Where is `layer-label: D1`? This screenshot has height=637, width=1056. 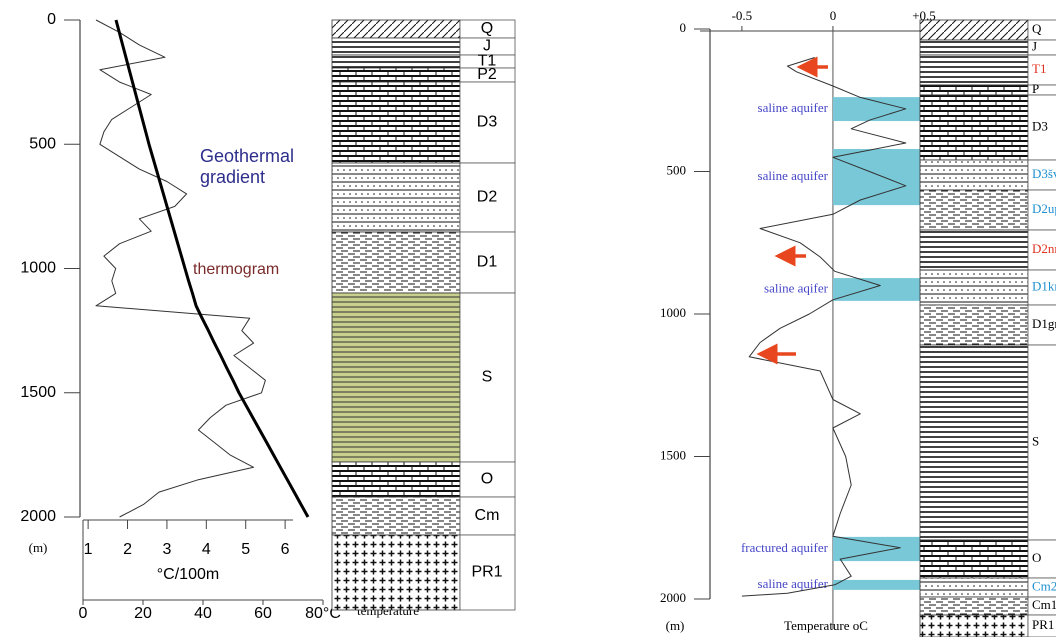
layer-label: D1 is located at coordinates (487, 262).